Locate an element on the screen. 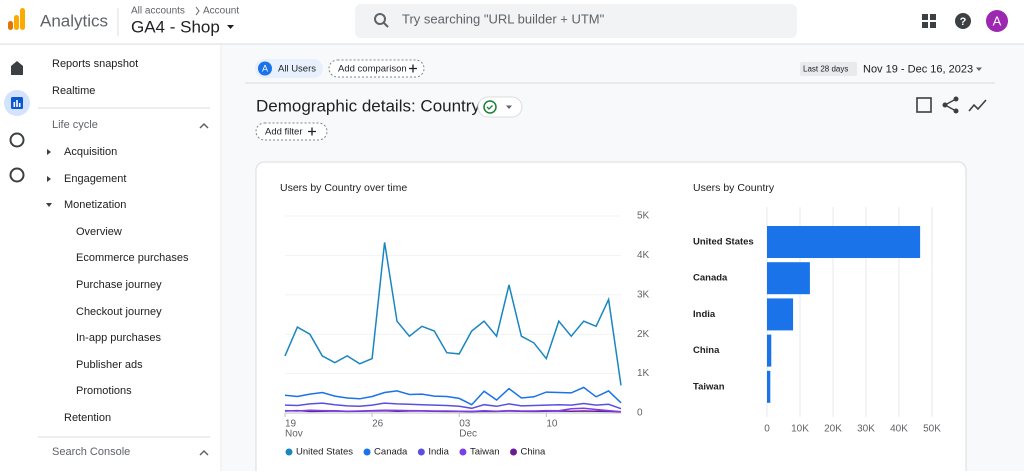 The image size is (1024, 476). x-tick-label: 19 is located at coordinates (291, 424).